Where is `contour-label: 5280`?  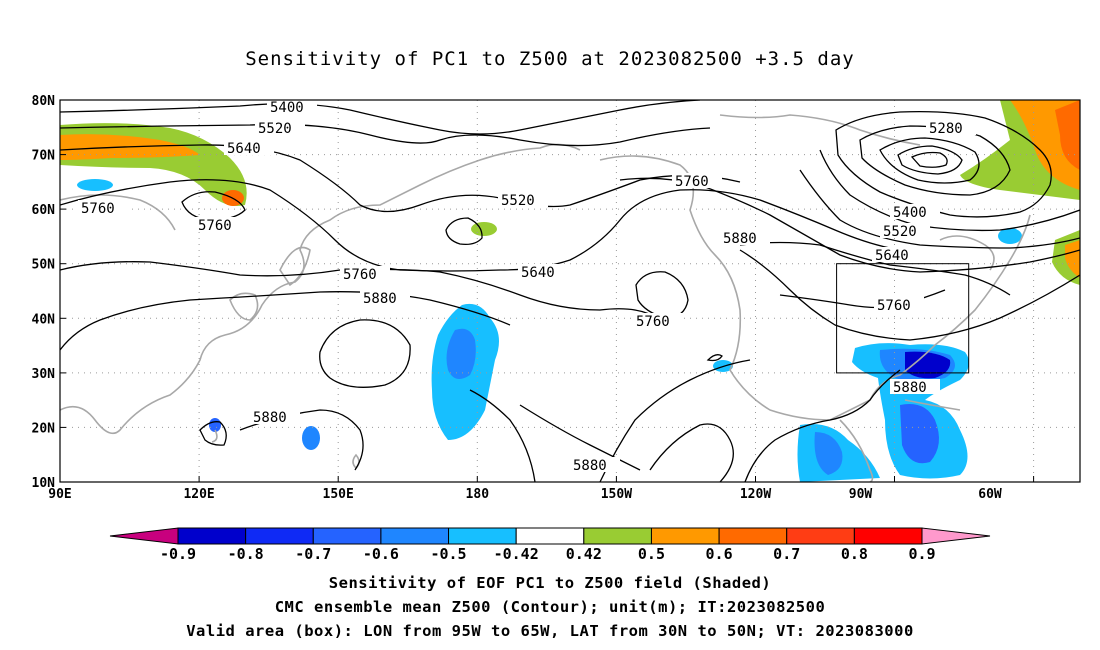 contour-label: 5280 is located at coordinates (946, 129).